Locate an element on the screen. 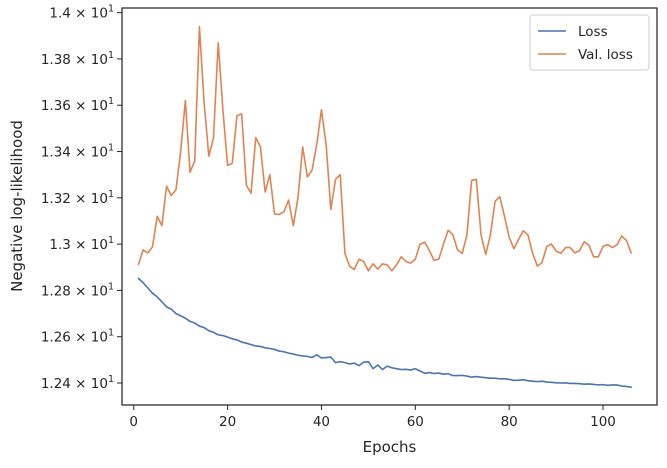 The image size is (667, 468). x-tick-label: 60 is located at coordinates (415, 422).